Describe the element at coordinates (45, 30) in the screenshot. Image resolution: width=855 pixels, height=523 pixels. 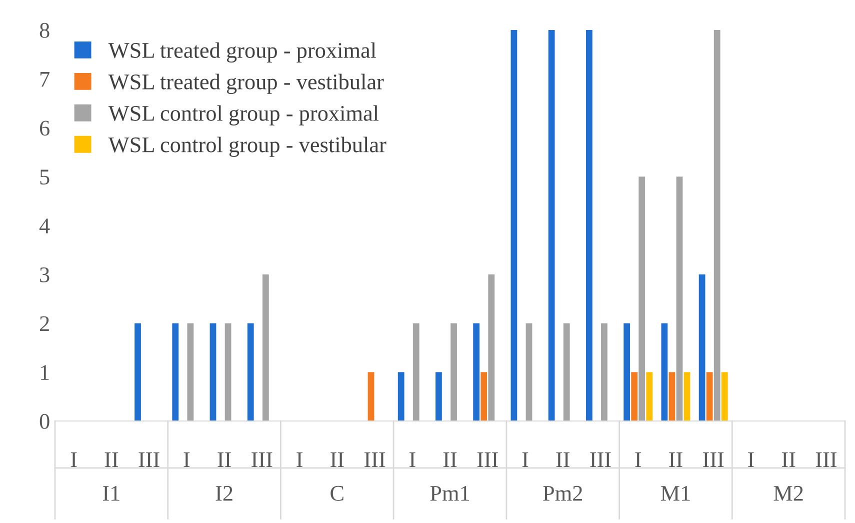
I see `y-tick-label: 8` at that location.